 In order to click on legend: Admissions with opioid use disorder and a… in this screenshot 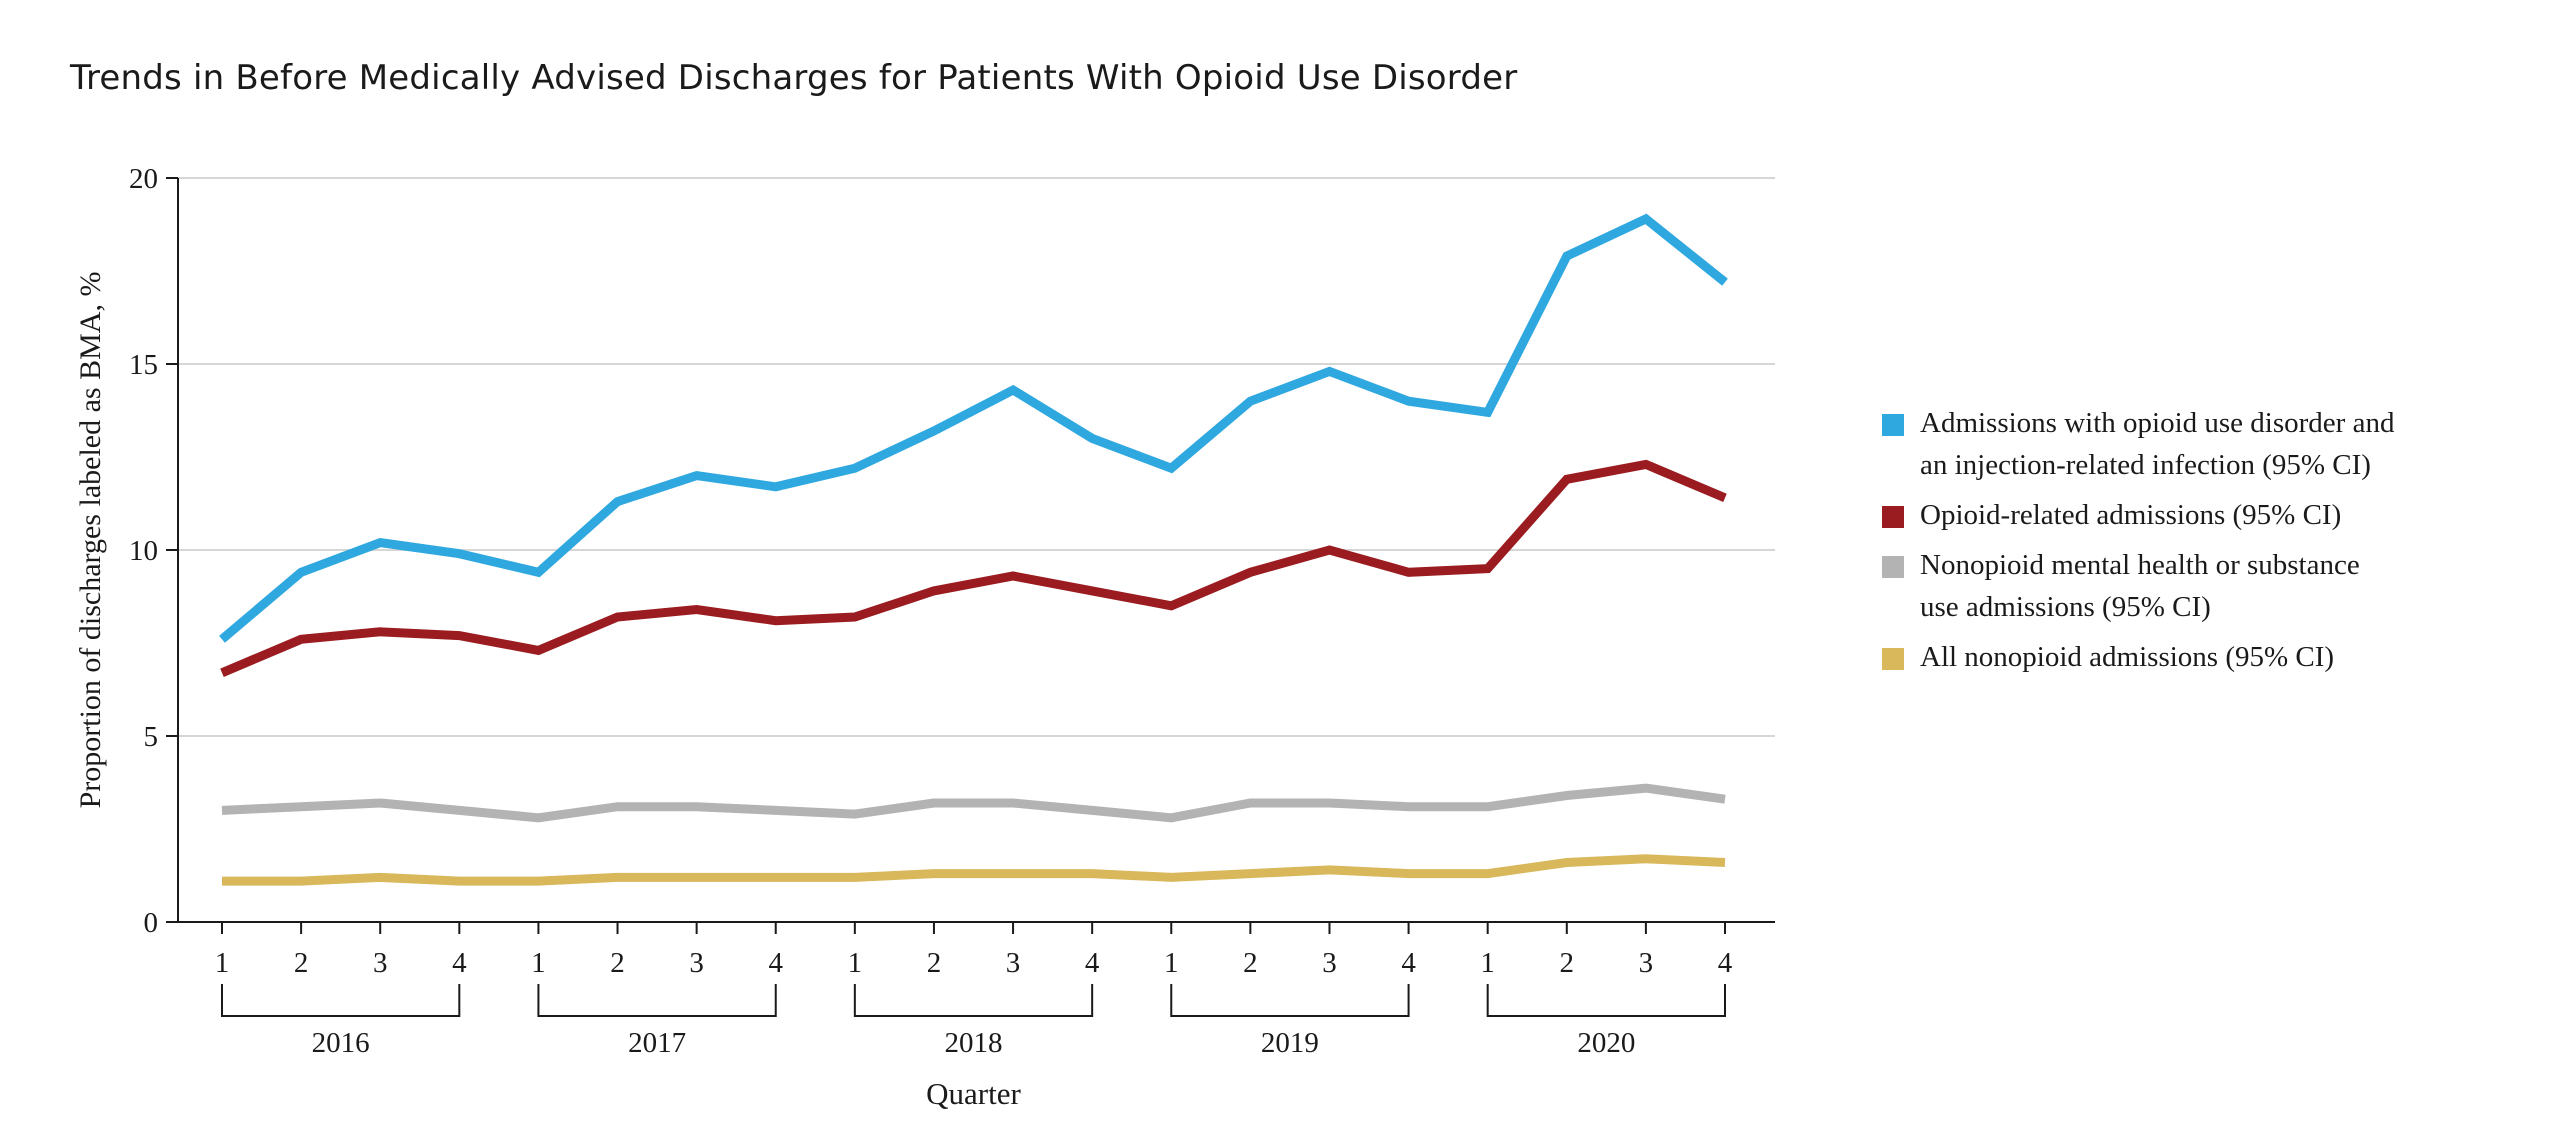, I will do `click(2192, 544)`.